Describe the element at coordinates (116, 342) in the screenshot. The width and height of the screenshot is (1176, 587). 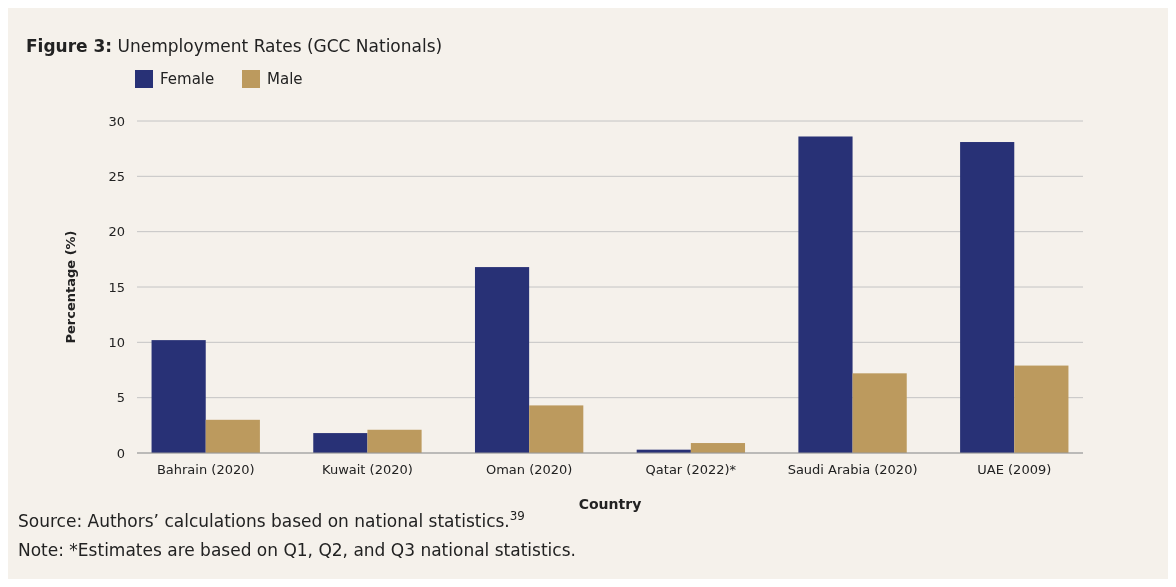
I see `y-tick-label: 10` at that location.